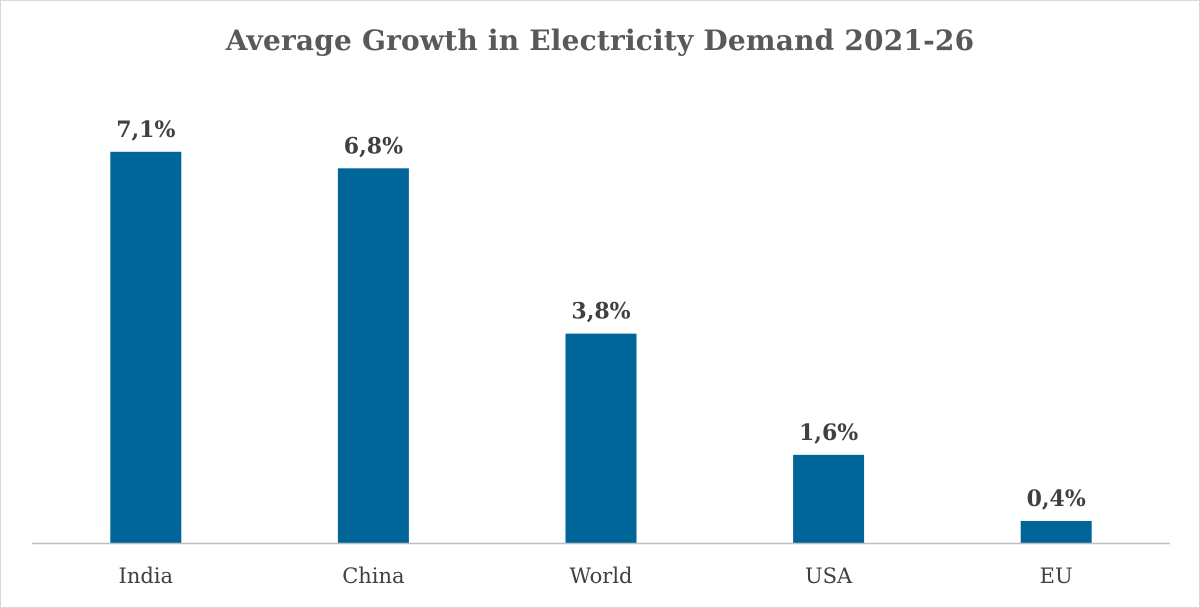 This screenshot has width=1200, height=608. What do you see at coordinates (601, 438) in the screenshot?
I see `bar-world` at bounding box center [601, 438].